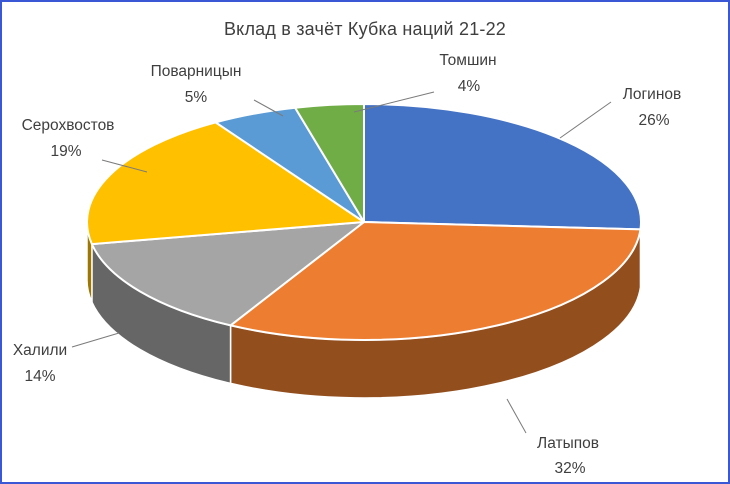 This screenshot has height=484, width=730. What do you see at coordinates (568, 443) in the screenshot?
I see `slice-label-name-1: Латыпов` at bounding box center [568, 443].